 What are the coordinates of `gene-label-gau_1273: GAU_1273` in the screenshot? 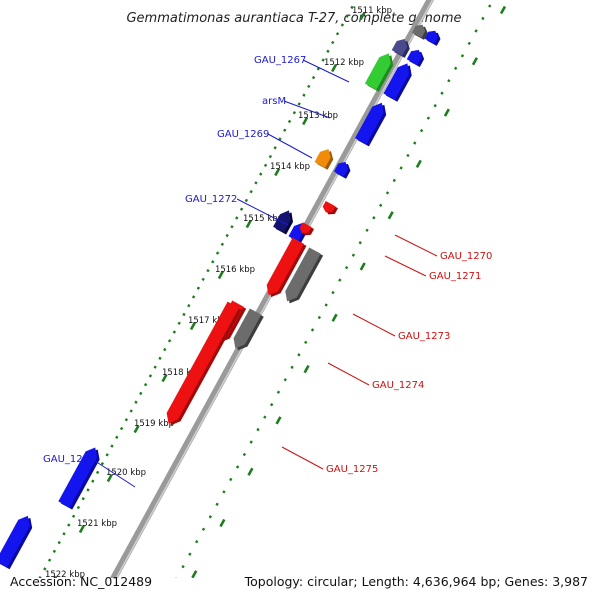 It's located at (424, 336).